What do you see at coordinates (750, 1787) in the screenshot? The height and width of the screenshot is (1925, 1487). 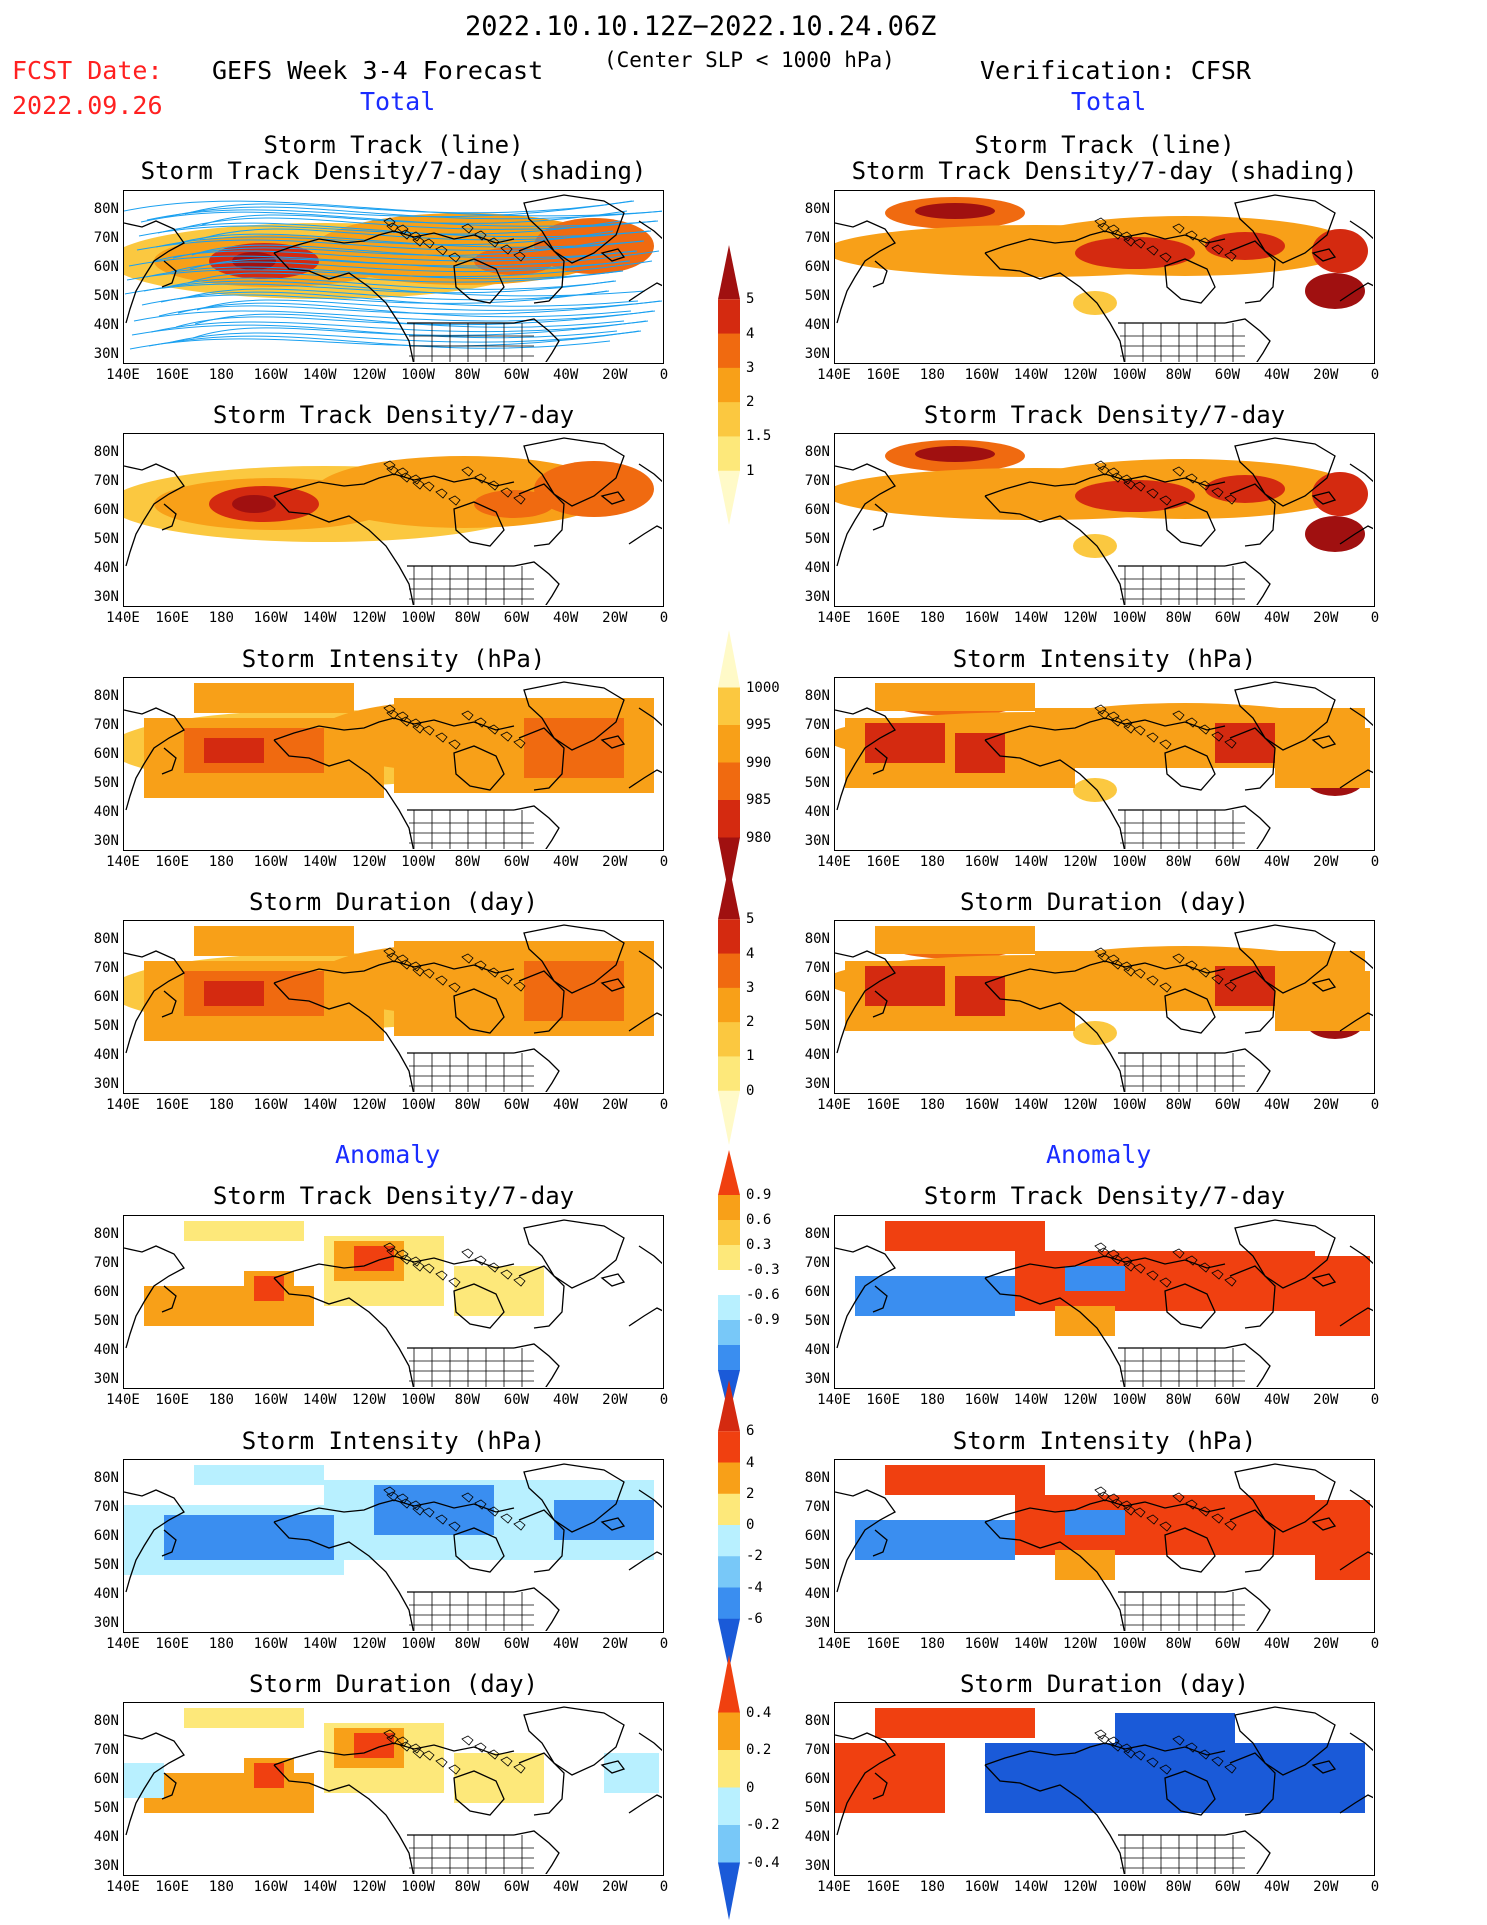 I see `colorbar-label: 0` at bounding box center [750, 1787].